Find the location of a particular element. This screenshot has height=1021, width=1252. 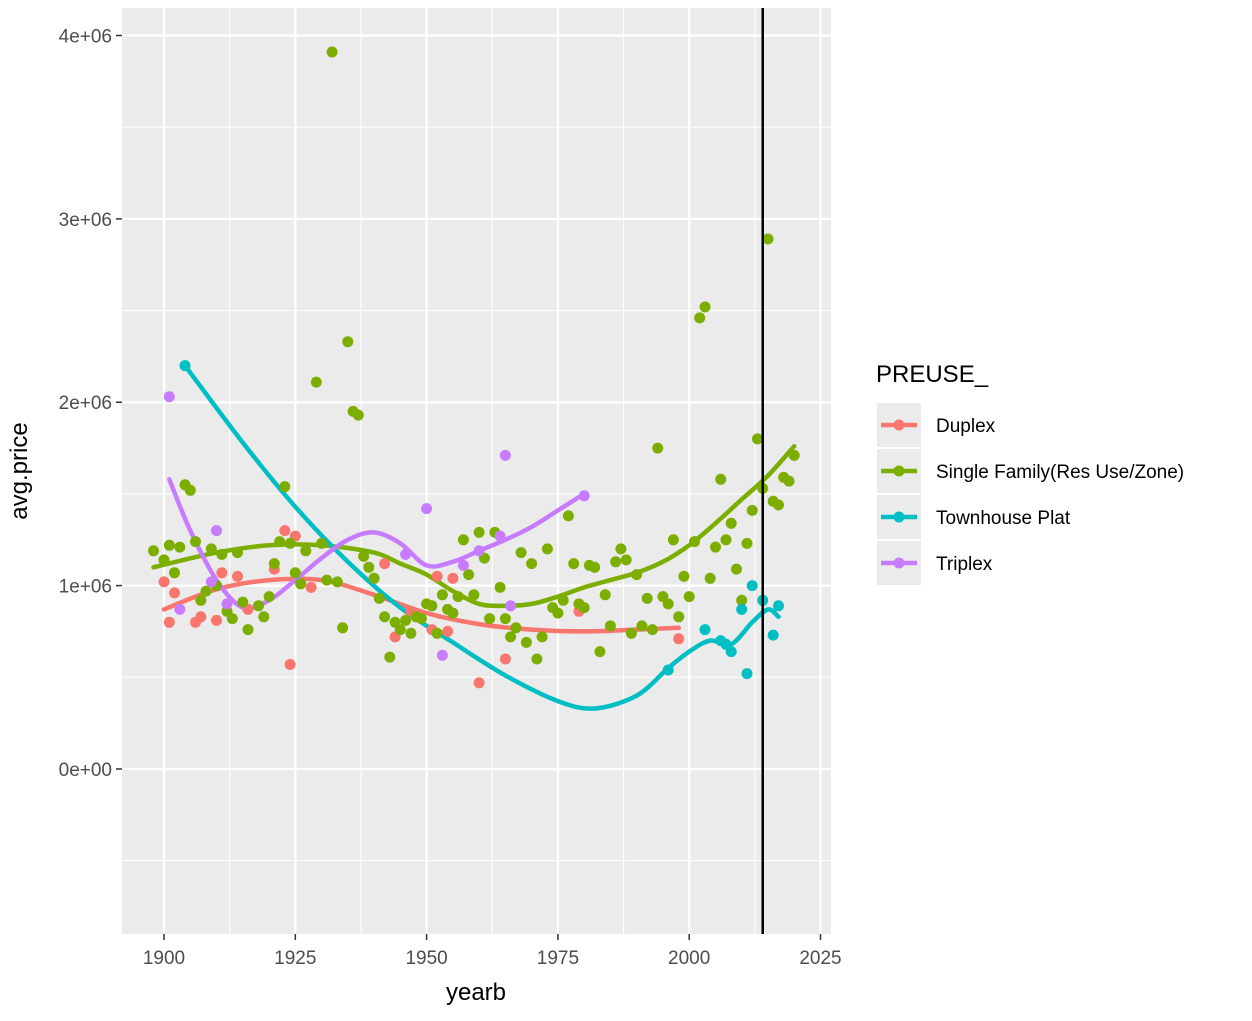

legend-label-triplex: Triplex is located at coordinates (964, 564).